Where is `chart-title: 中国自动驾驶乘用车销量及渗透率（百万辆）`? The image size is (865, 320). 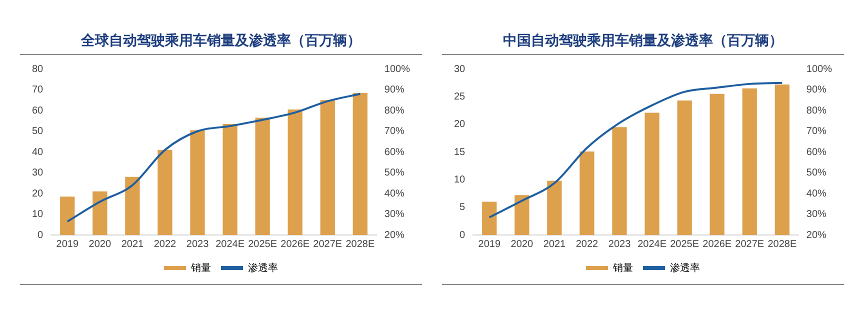
chart-title: 中国自动驾驶乘用车销量及渗透率（百万辆） is located at coordinates (643, 32).